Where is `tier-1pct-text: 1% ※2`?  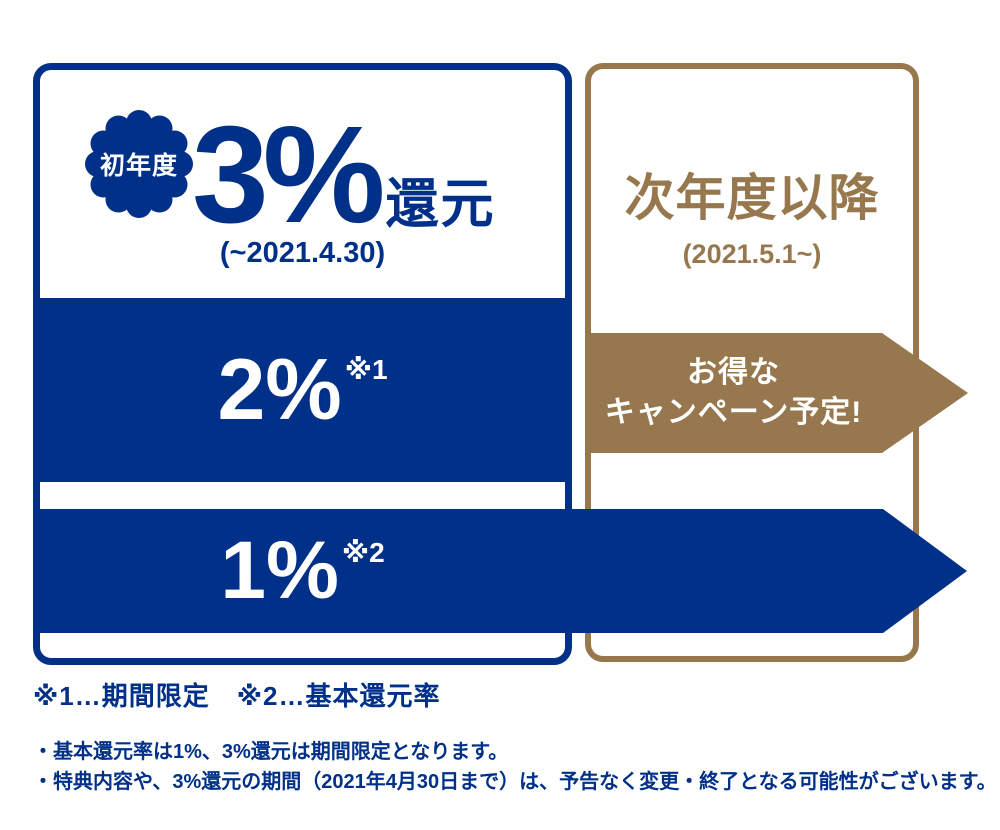 tier-1pct-text: 1% ※2 is located at coordinates (302, 571).